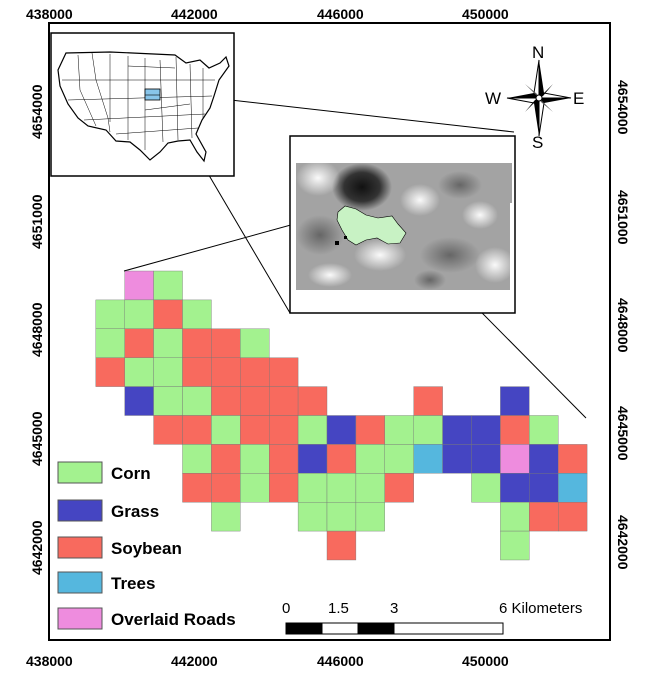 Image resolution: width=649 pixels, height=680 pixels. What do you see at coordinates (37, 221) in the screenshot?
I see `y-tick-left-1: 4651000` at bounding box center [37, 221].